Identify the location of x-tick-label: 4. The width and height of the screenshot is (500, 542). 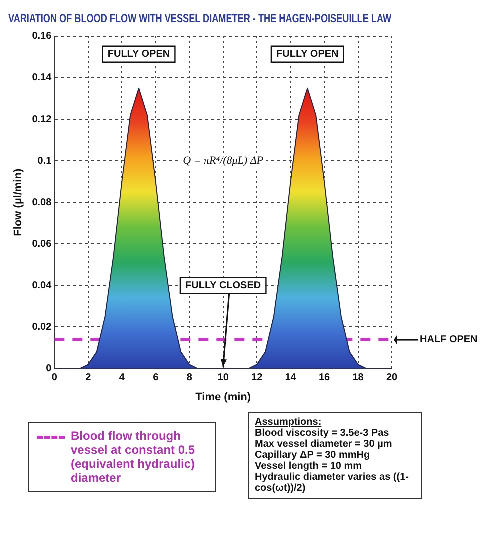
(122, 378).